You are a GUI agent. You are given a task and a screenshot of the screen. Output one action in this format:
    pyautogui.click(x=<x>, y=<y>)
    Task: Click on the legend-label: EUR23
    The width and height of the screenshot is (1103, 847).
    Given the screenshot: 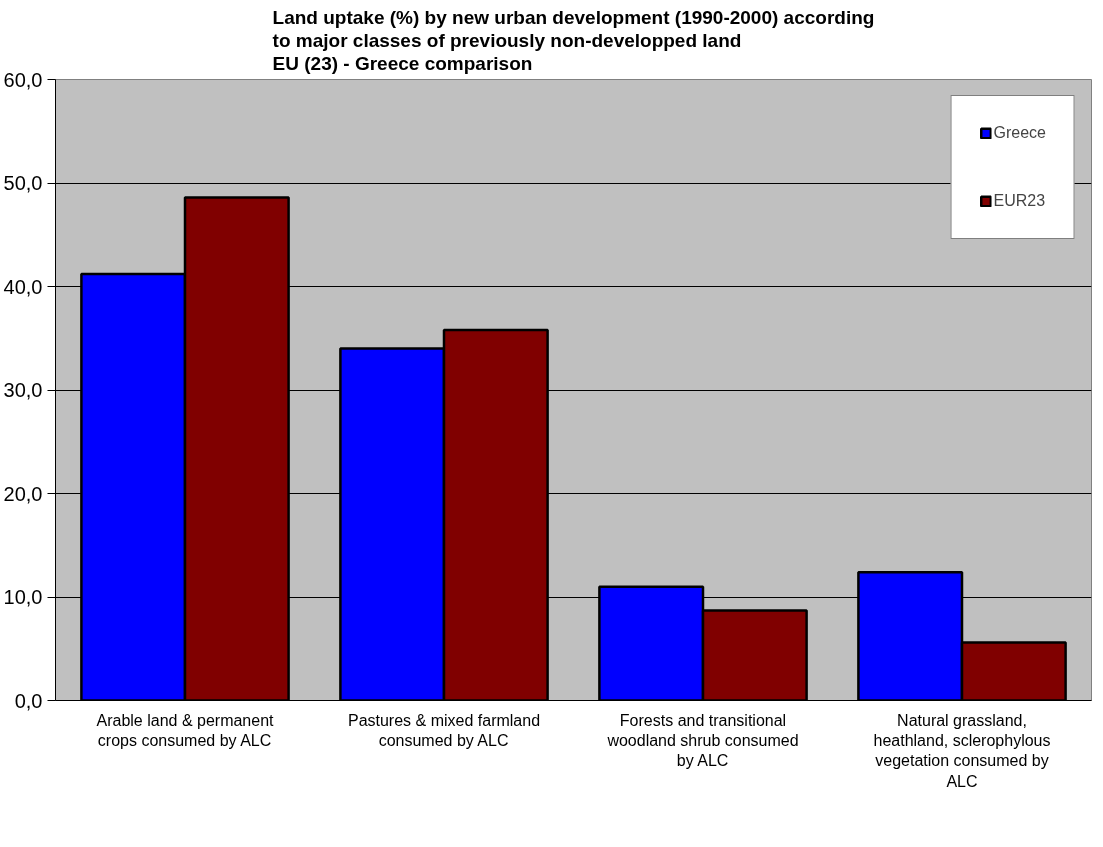 What is the action you would take?
    pyautogui.click(x=1019, y=201)
    